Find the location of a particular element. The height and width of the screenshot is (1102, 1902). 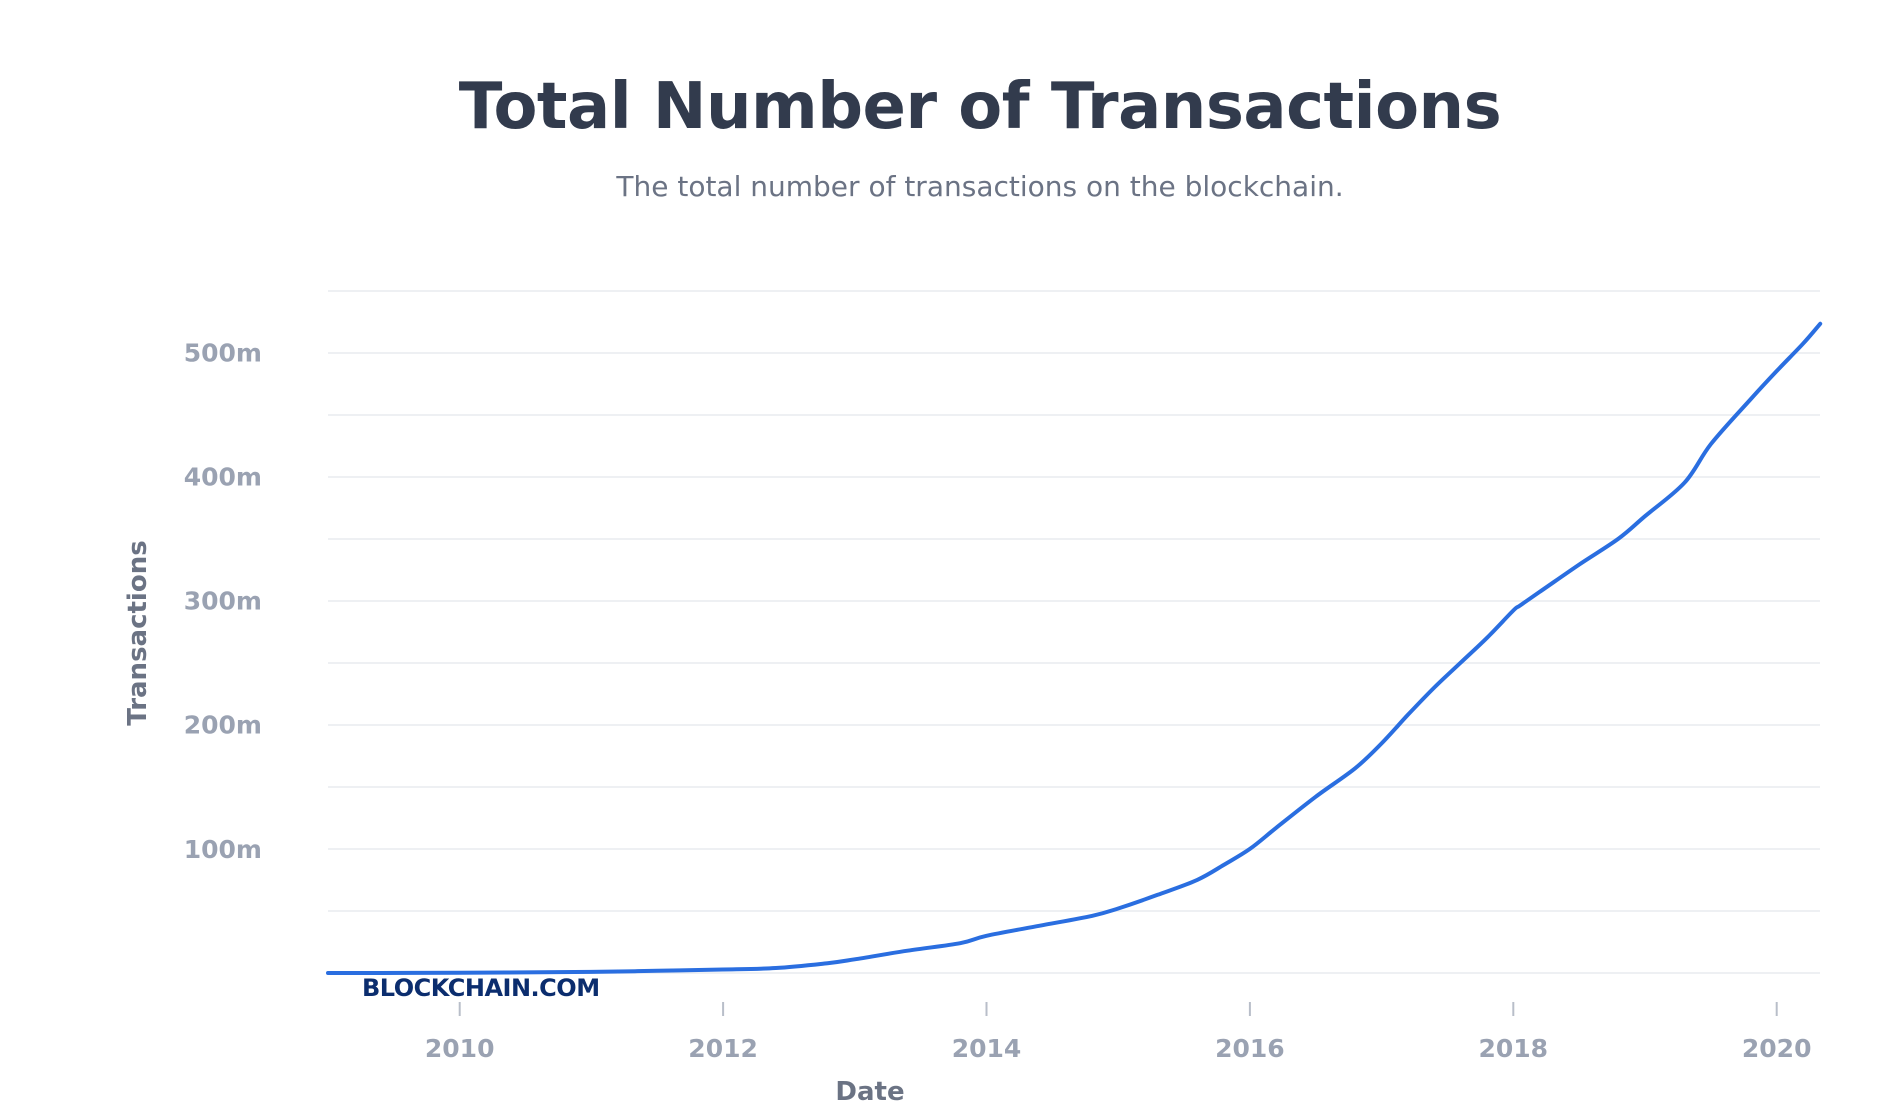

y-tick-label: 100m is located at coordinates (223, 849).